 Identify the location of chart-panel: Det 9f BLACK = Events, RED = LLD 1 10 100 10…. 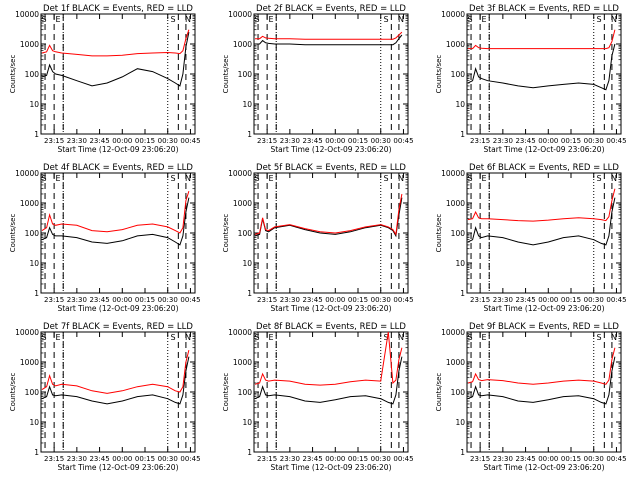
(531, 397).